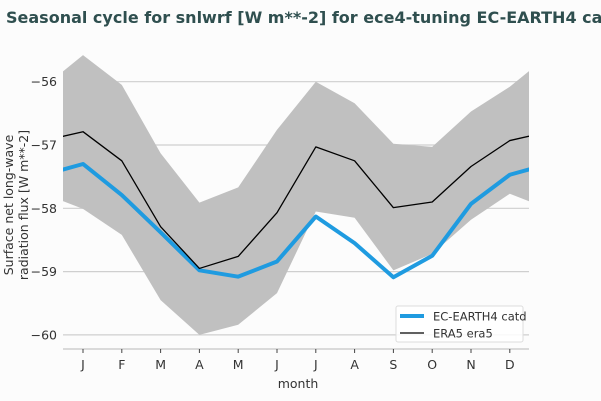 The width and height of the screenshot is (601, 401). Describe the element at coordinates (432, 364) in the screenshot. I see `x-tick-label: O` at that location.